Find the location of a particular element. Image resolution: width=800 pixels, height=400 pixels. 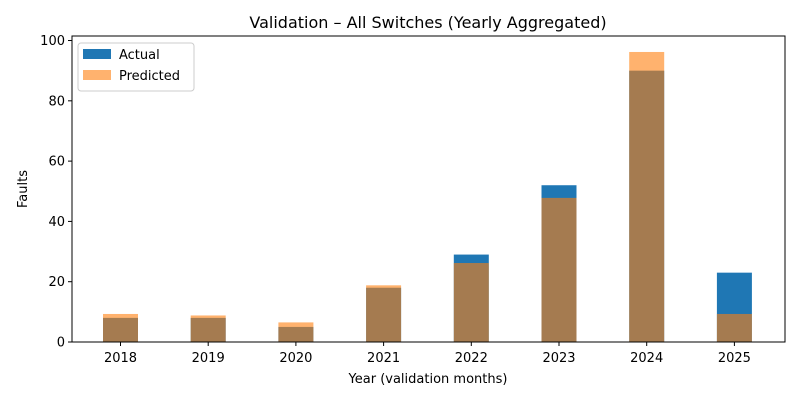

y-axis-label: Faults is located at coordinates (23, 189).